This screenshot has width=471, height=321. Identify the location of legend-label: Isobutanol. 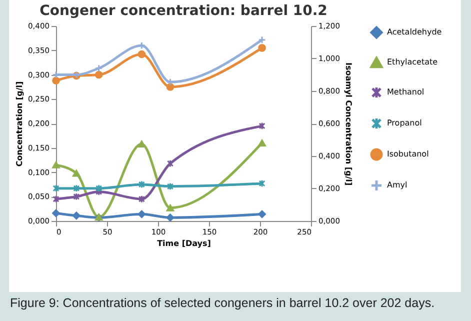
(408, 154).